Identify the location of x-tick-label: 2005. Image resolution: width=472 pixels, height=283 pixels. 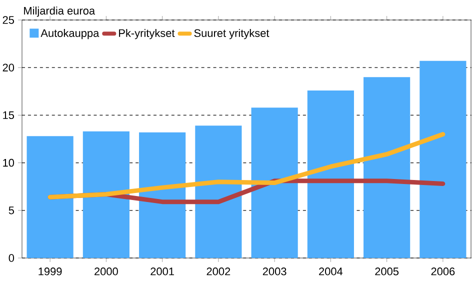
(387, 272).